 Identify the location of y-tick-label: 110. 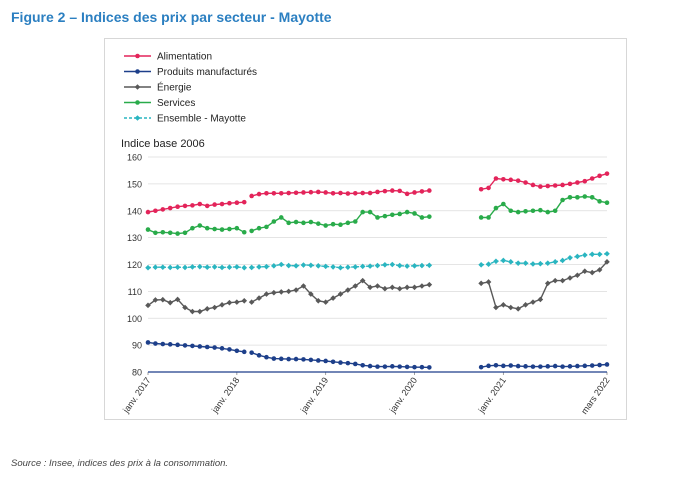
(135, 292).